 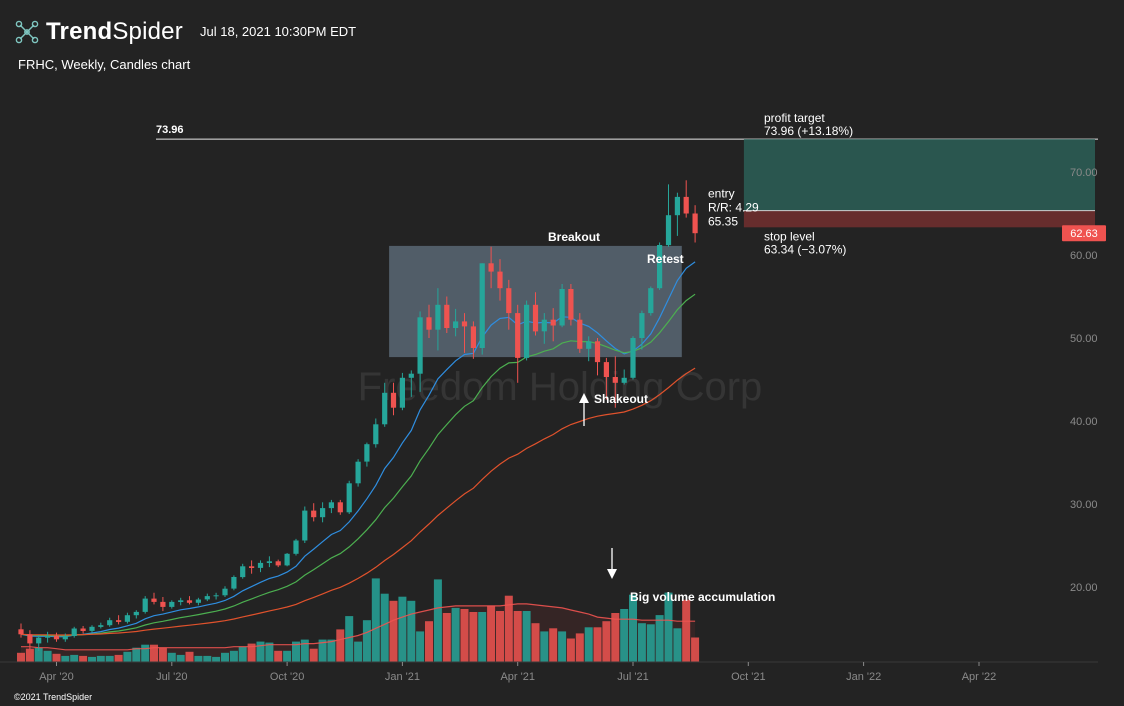 I want to click on profit-target-value: 73.96 (+13.18%), so click(x=808, y=131).